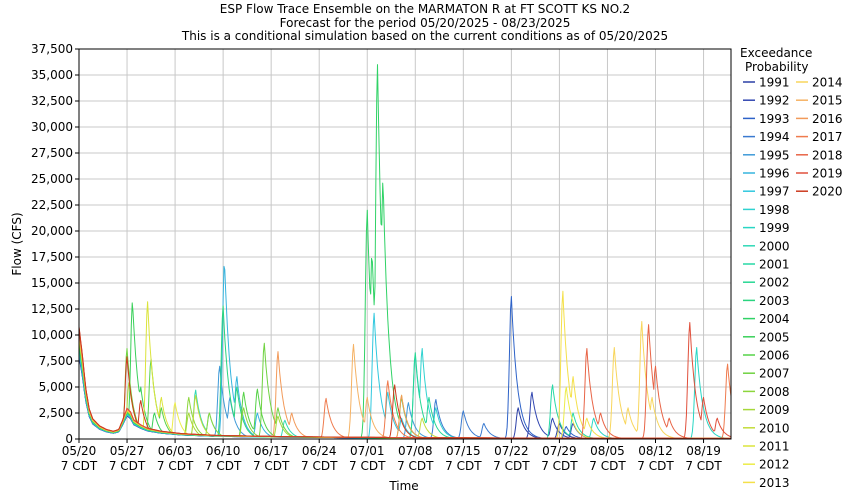 This screenshot has height=500, width=850. Describe the element at coordinates (776, 53) in the screenshot. I see `legend-title-line1: Exceedance` at that location.